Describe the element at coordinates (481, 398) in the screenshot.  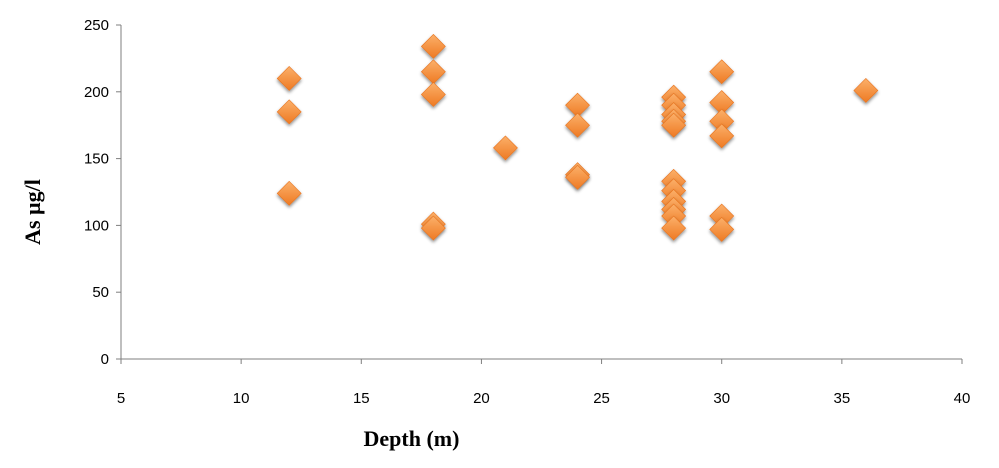
I see `x-tick-label: 20` at that location.